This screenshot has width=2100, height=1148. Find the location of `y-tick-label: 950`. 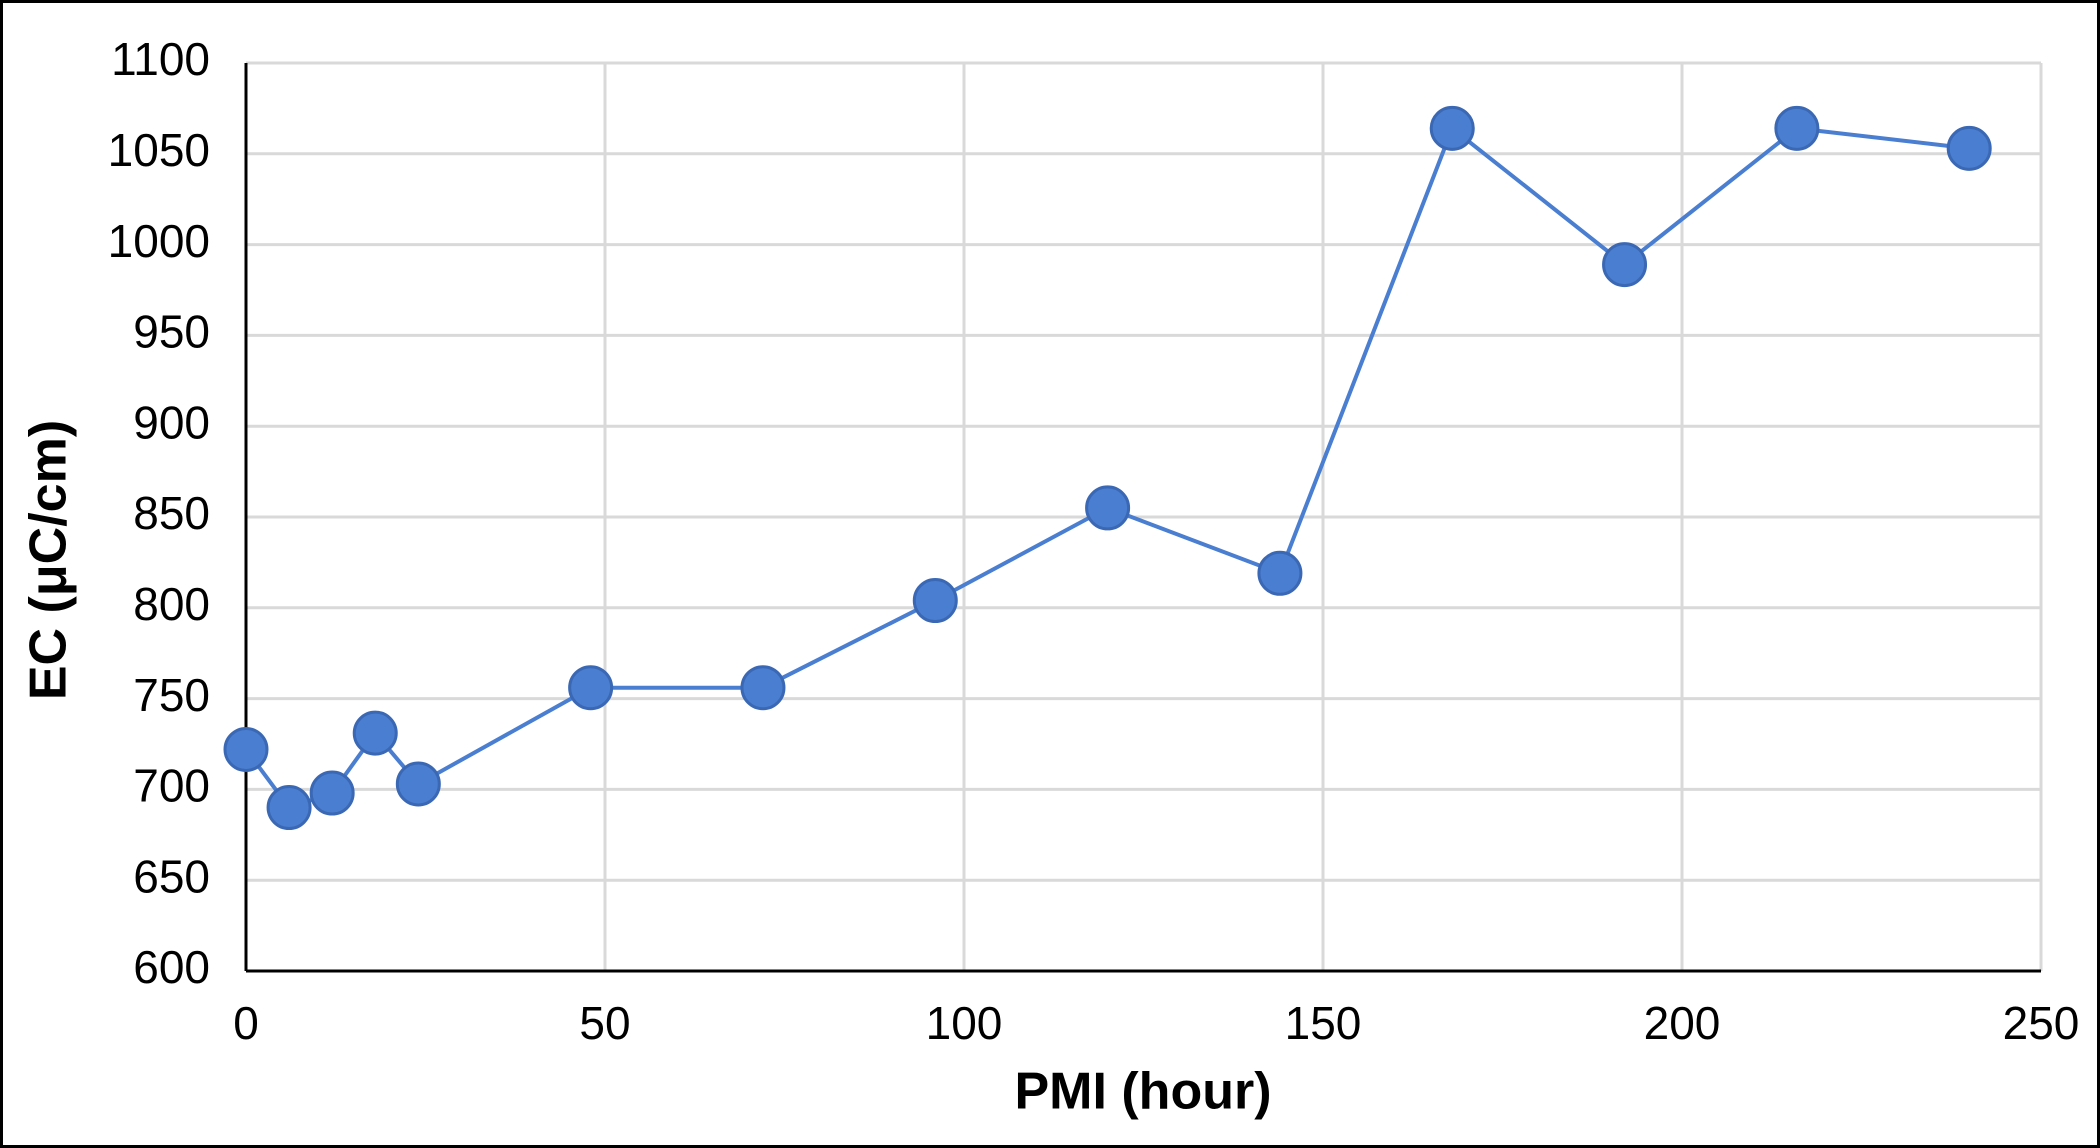

y-tick-label: 950 is located at coordinates (171, 332).